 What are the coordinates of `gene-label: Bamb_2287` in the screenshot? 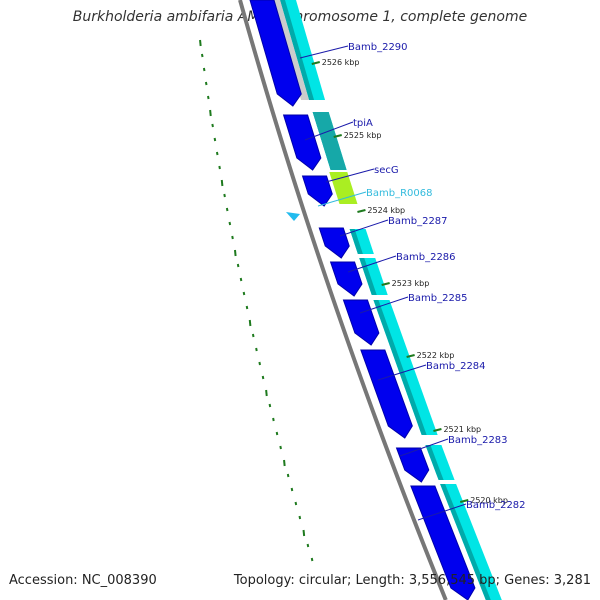 It's located at (418, 221).